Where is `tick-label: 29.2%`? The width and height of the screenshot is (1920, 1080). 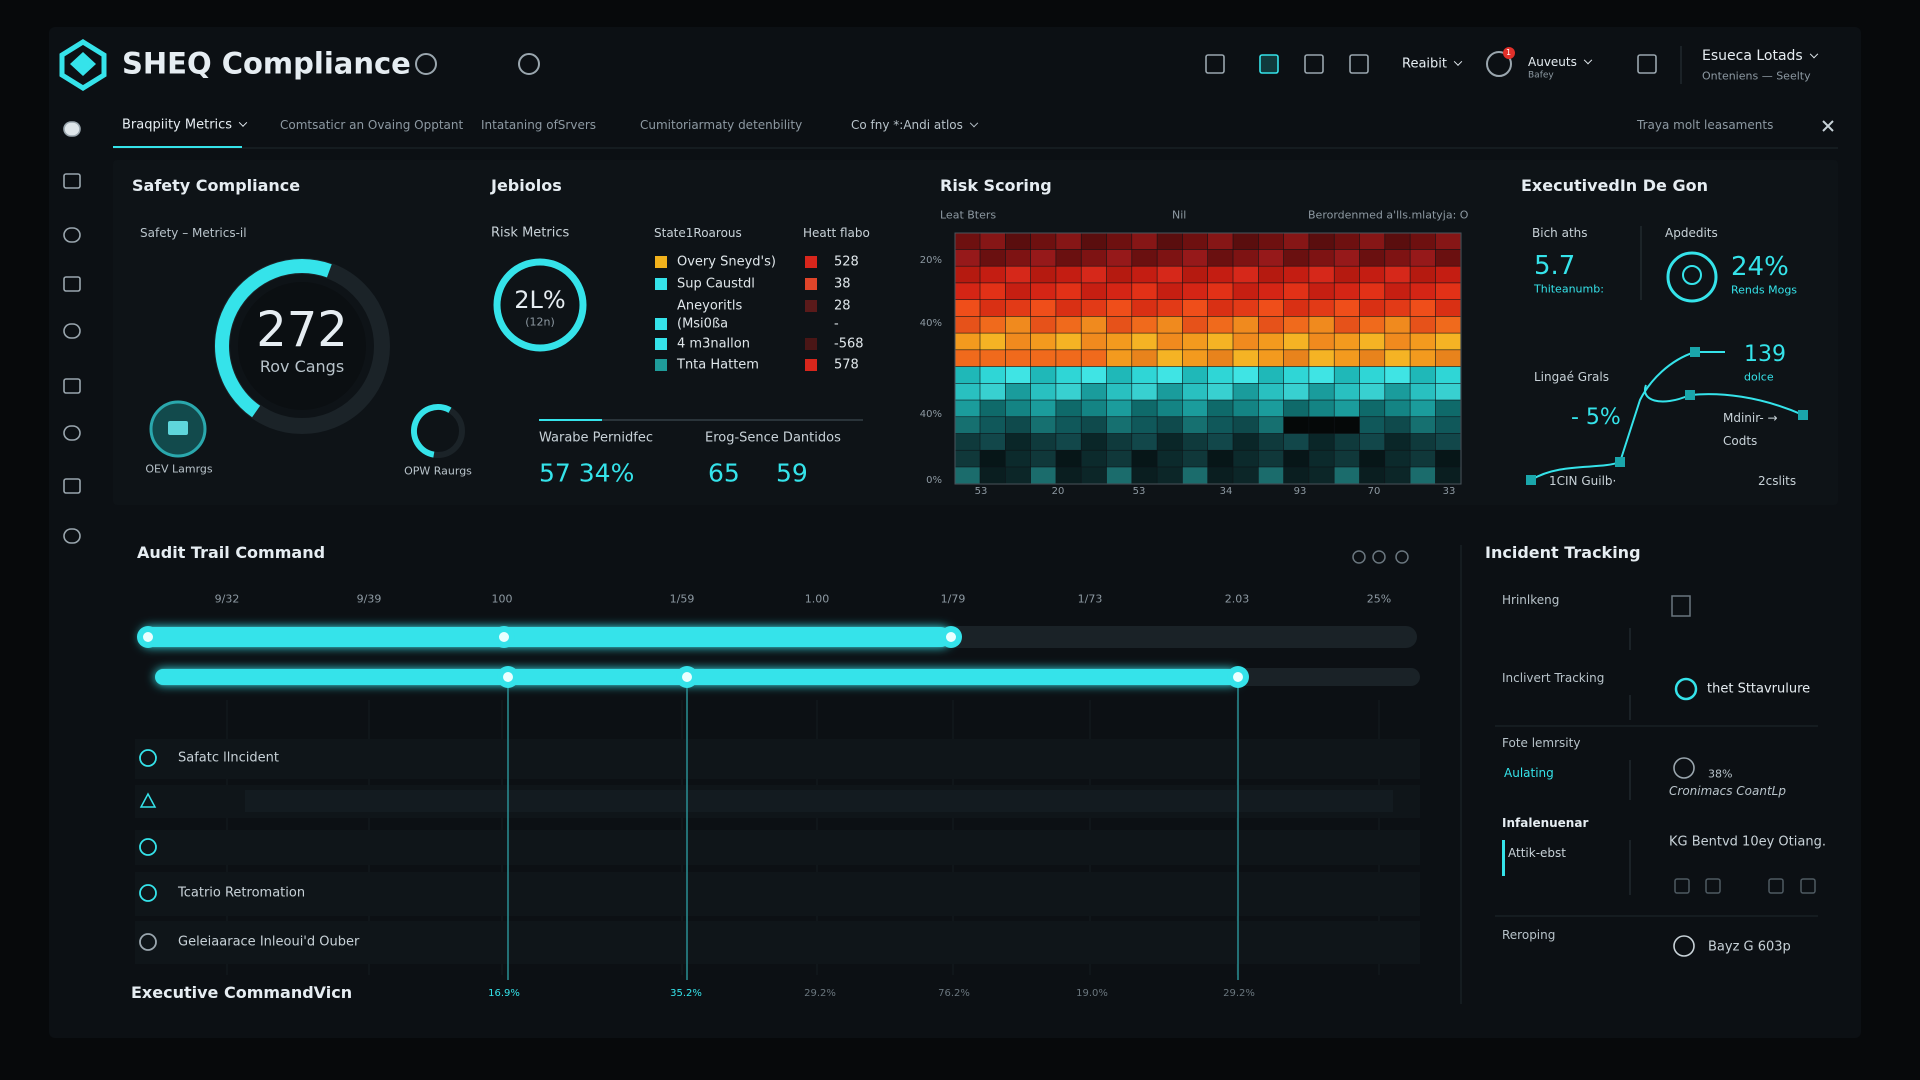 tick-label: 29.2% is located at coordinates (1239, 993).